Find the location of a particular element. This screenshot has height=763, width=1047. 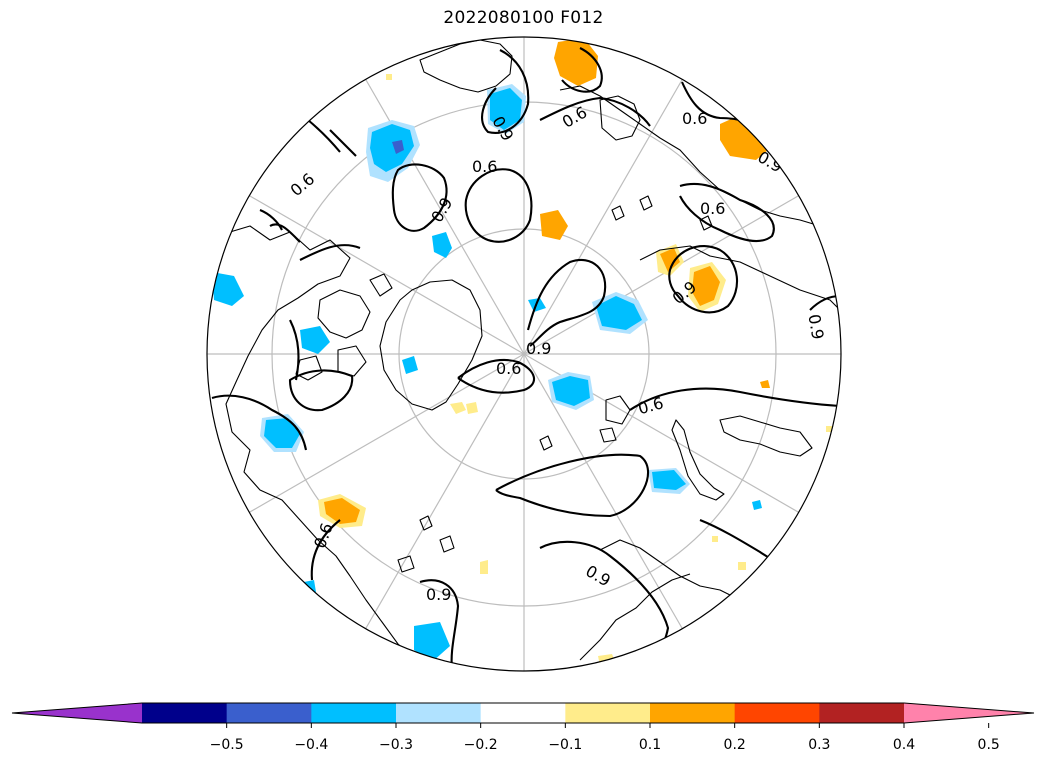

map-title: 2022080100 F012 is located at coordinates (523, 18).